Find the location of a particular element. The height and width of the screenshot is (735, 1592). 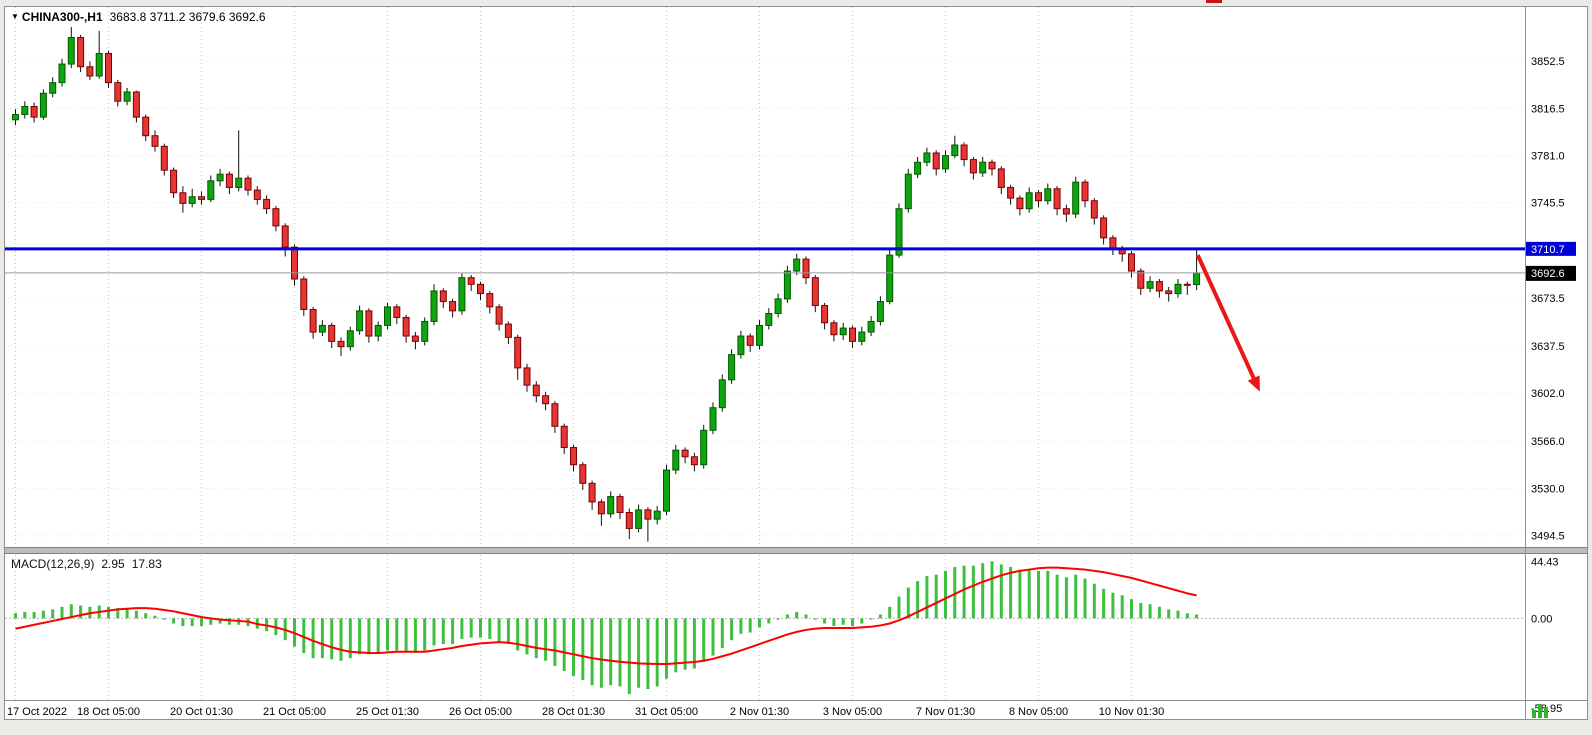

macd-indicator-header: MACD(12,26,9) 2.95 17.83 is located at coordinates (86, 564).